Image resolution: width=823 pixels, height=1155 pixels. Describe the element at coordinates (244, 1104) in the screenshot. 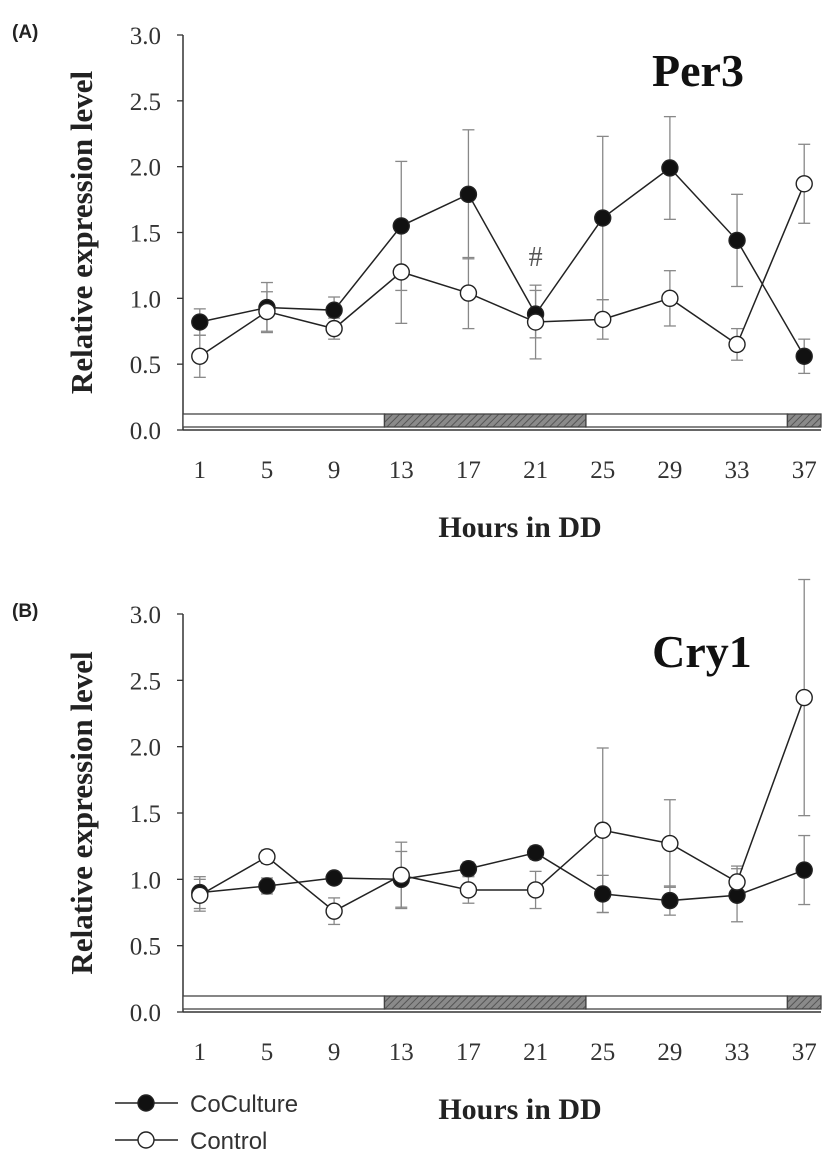

I see `legend-label: CoCulture` at that location.